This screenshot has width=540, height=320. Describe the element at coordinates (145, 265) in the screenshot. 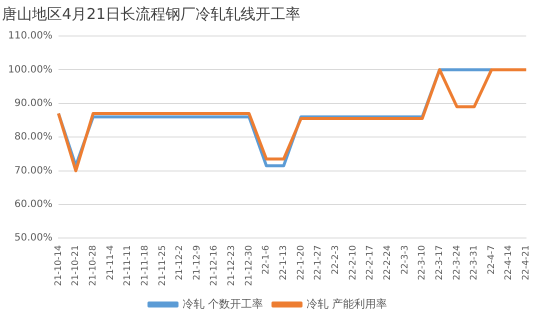

I see `x-tick-label: 21-11-18` at that location.